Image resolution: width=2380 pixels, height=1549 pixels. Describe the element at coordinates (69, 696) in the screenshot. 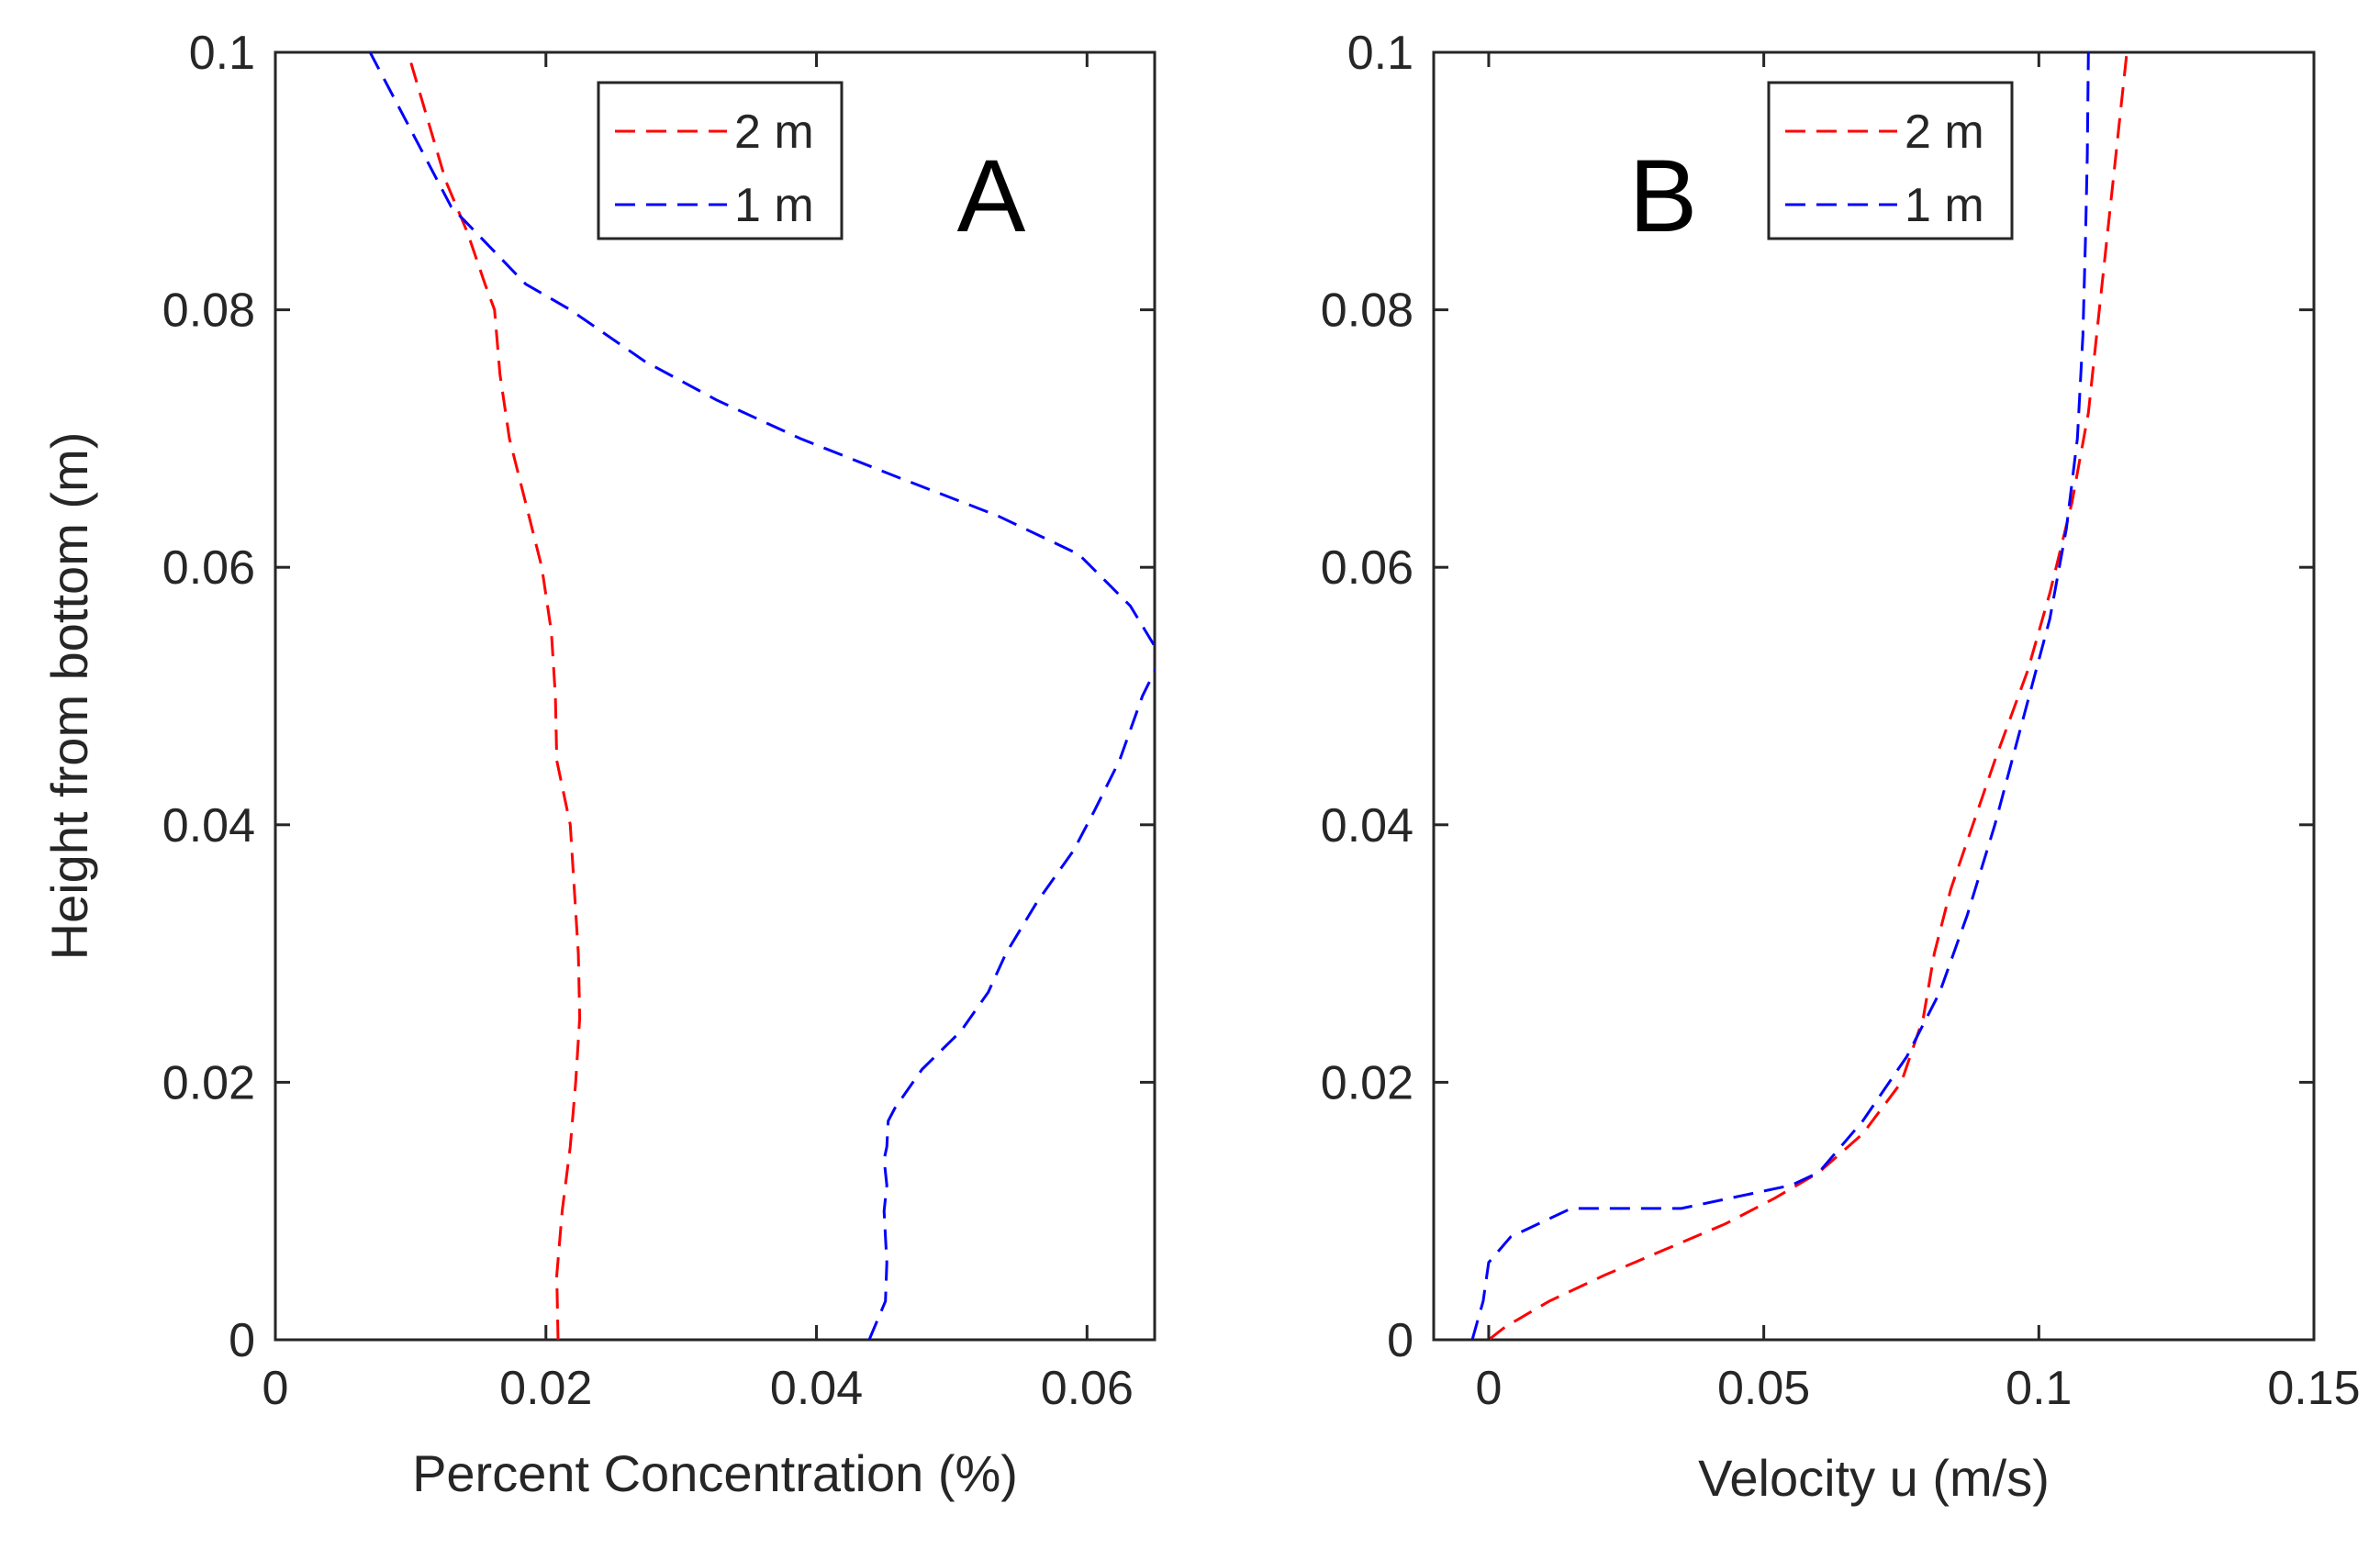

I see `panel-a-y-axis-label: Height from bottom (m)` at that location.